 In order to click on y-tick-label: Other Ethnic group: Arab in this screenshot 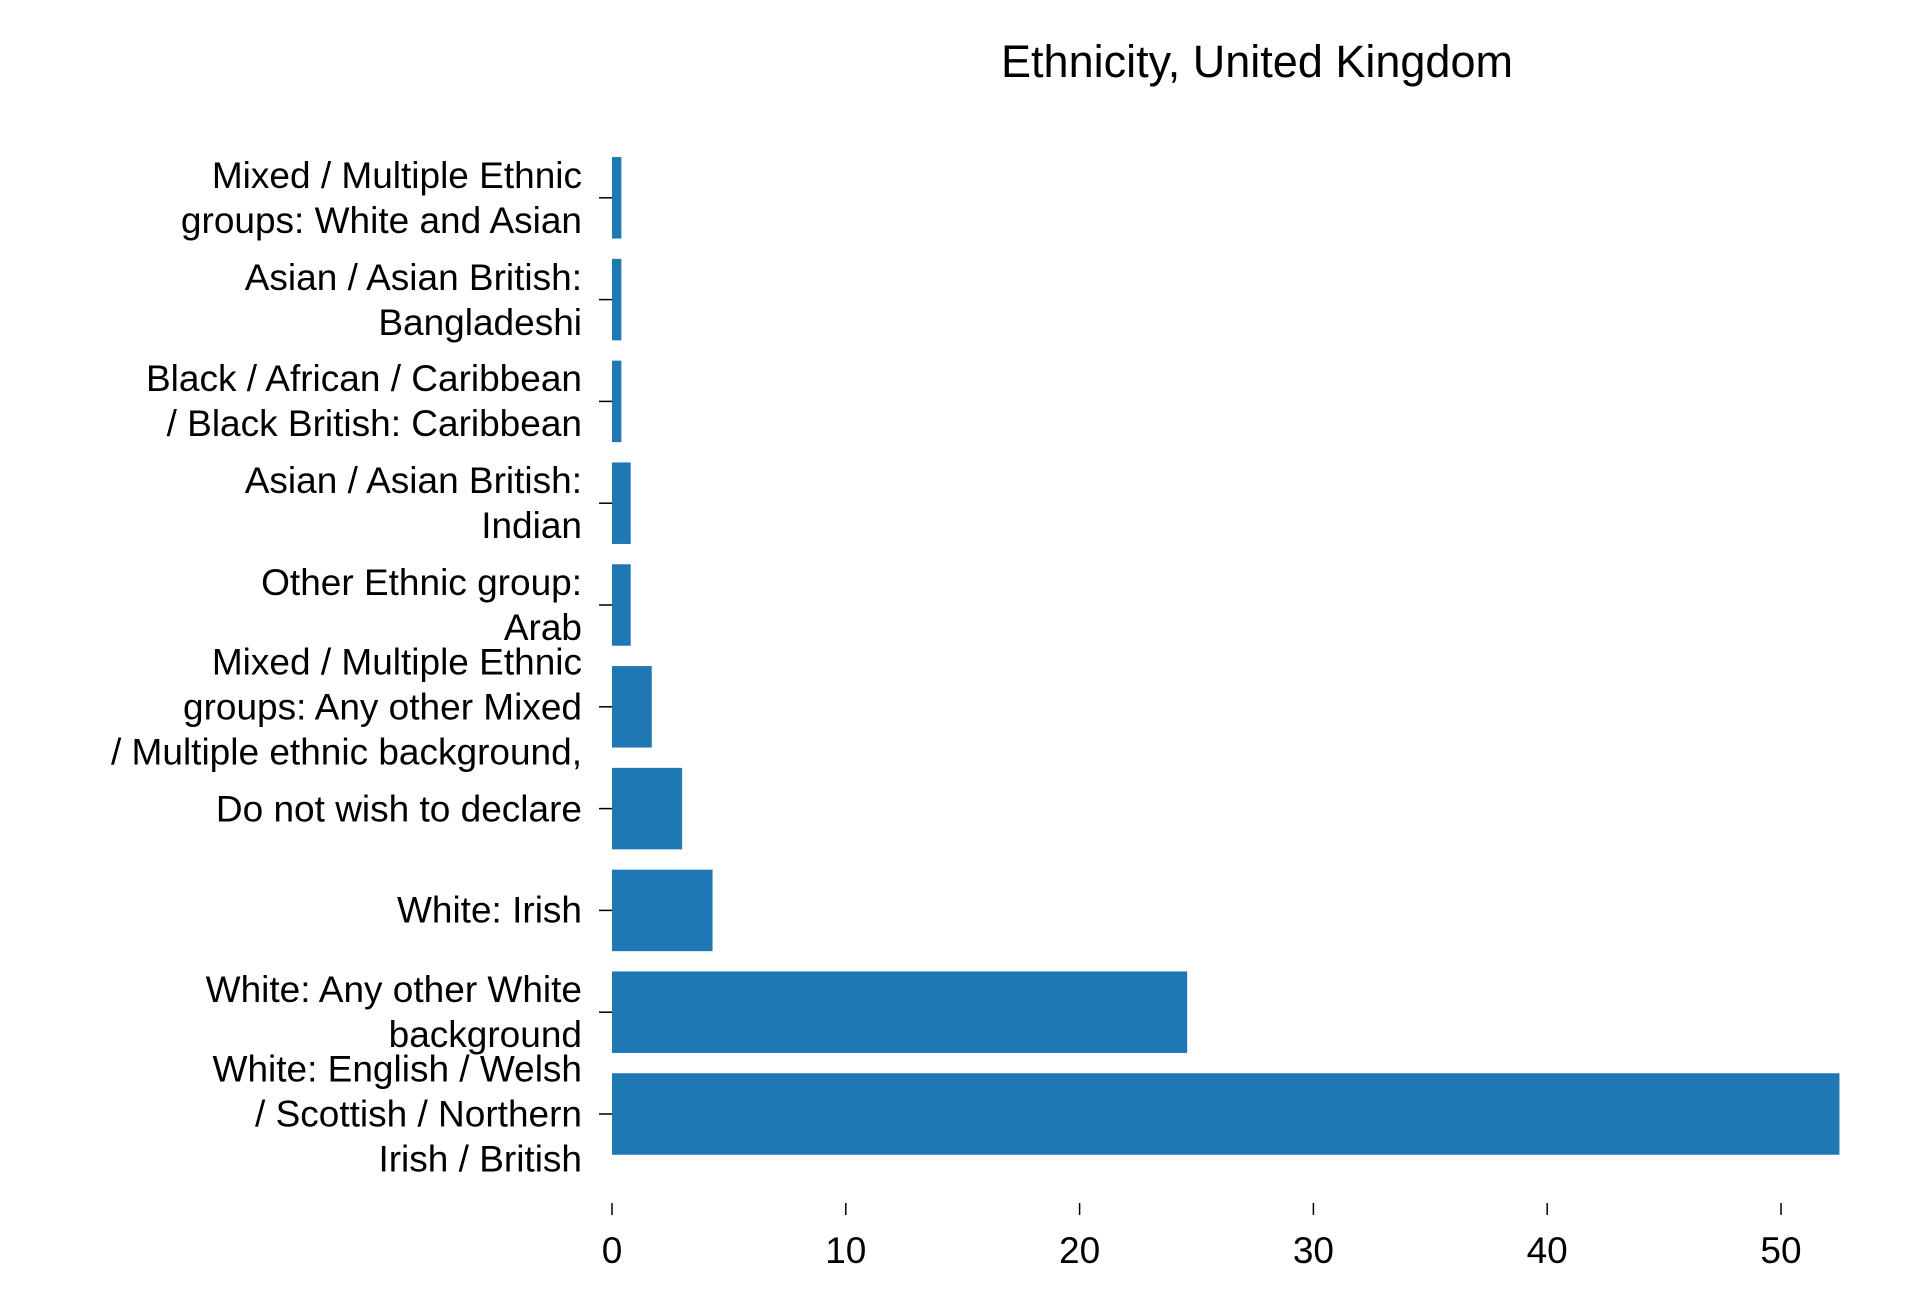, I will do `click(421, 605)`.